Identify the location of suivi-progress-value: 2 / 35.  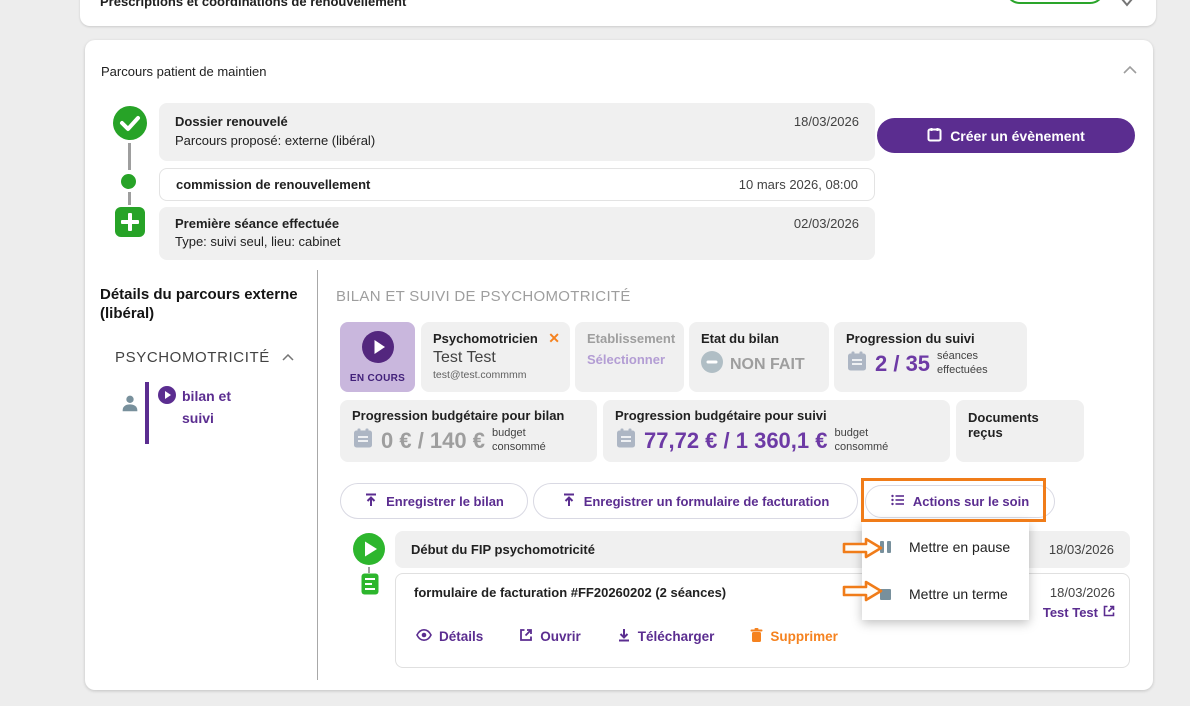
(903, 363).